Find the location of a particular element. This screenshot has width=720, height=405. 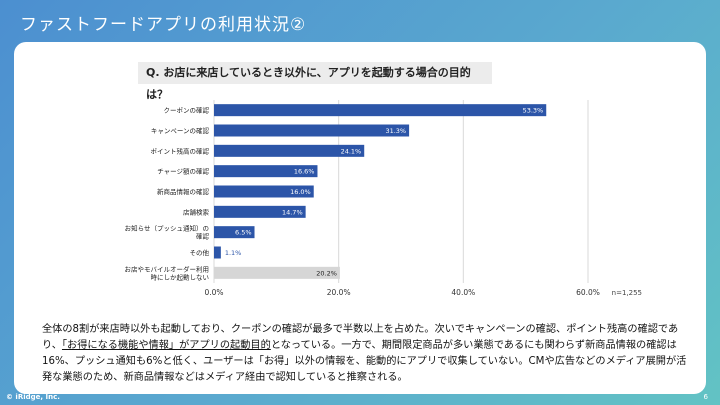

category-label: クーポンの確認 is located at coordinates (187, 110).